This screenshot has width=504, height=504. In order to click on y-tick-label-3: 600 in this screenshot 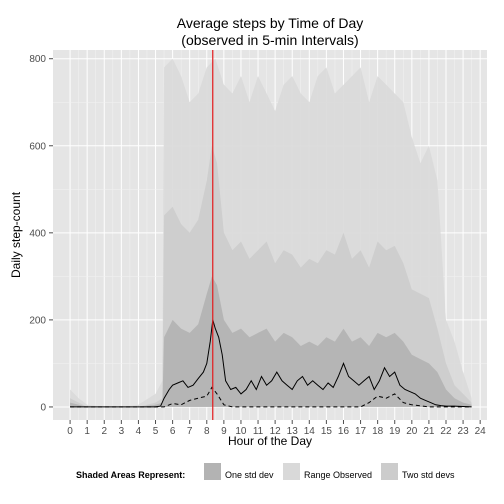, I will do `click(37, 146)`.